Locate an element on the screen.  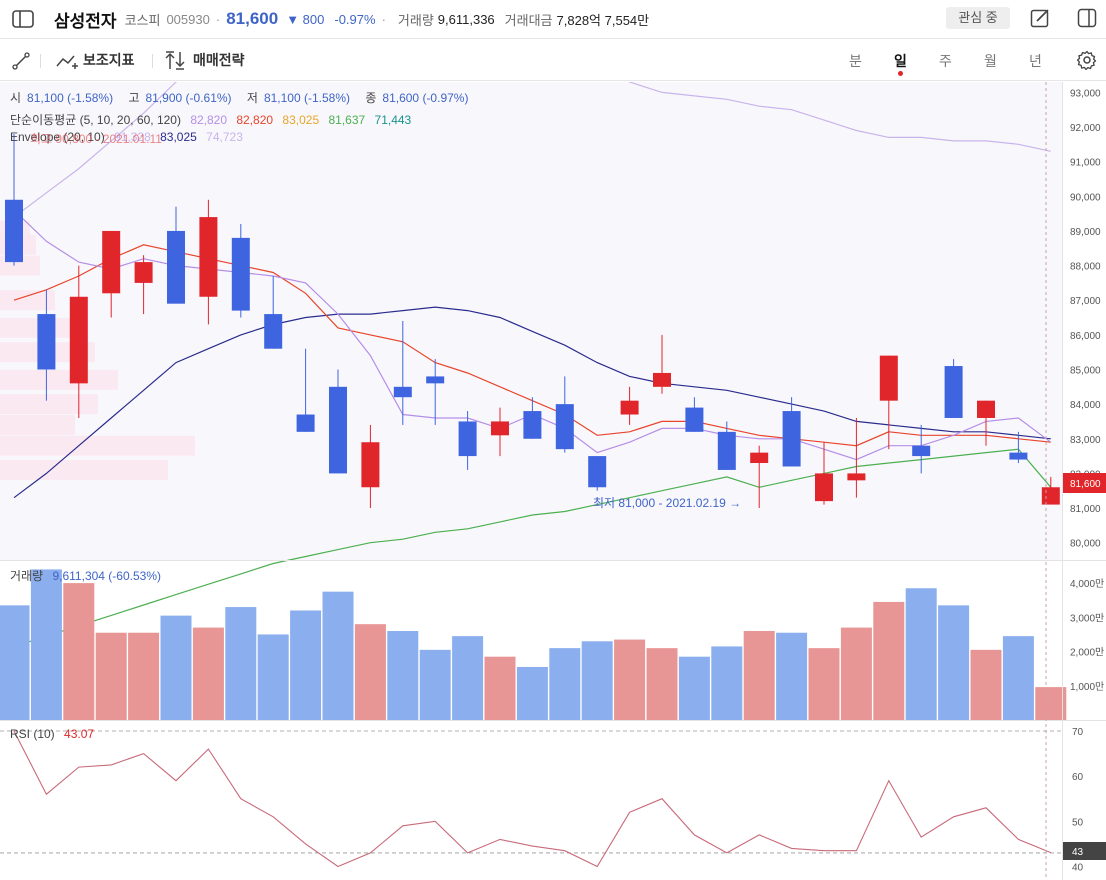
price-axis-tick: 86,000 is located at coordinates (1085, 336).